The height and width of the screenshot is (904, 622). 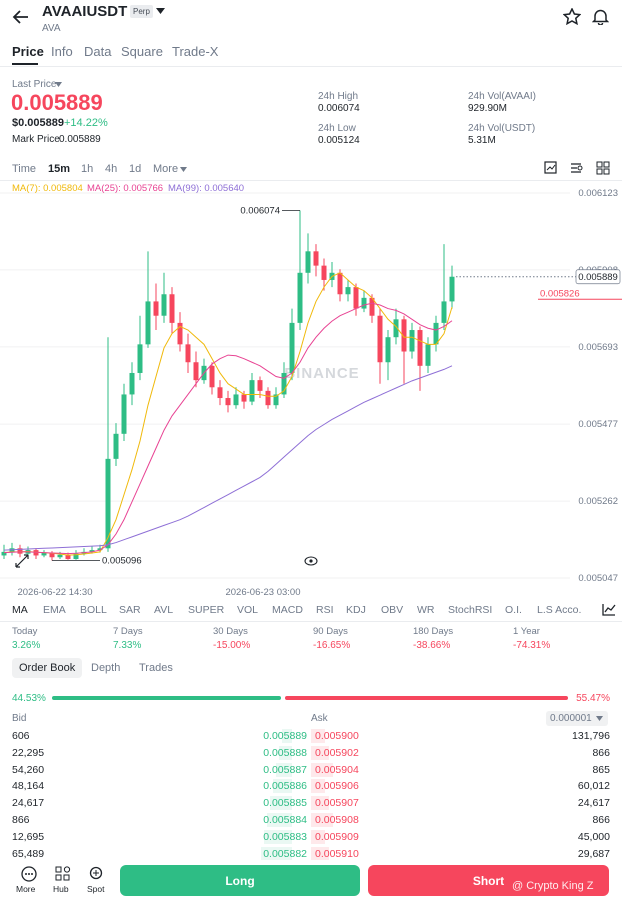 I want to click on indicator-settings, so click(x=609, y=609).